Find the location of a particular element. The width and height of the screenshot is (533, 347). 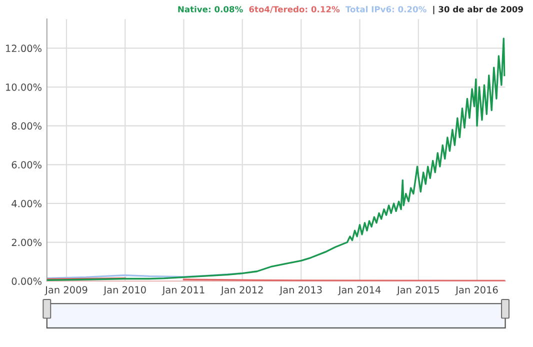

x-tick-label: Jan 2011 is located at coordinates (183, 291).